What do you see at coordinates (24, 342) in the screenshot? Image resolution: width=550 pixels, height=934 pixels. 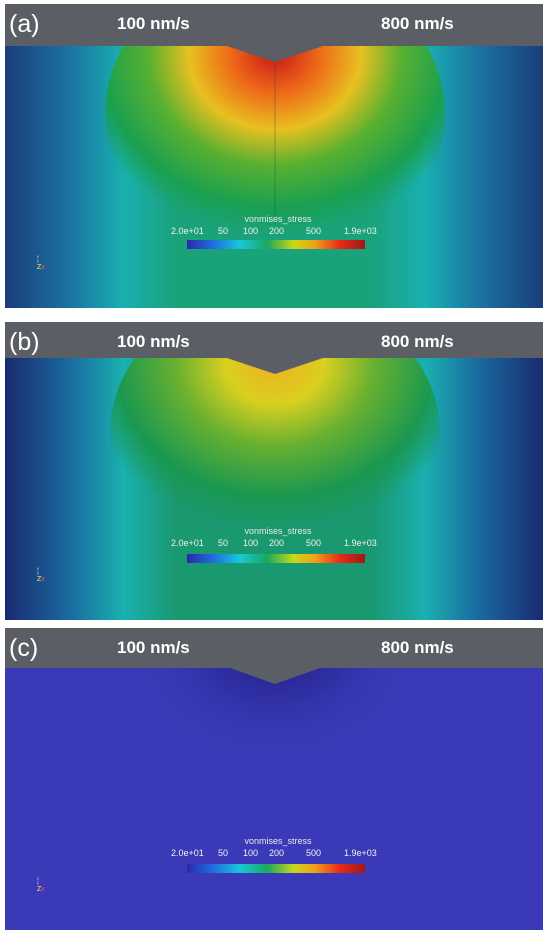 I see `panel-label: (b)` at bounding box center [24, 342].